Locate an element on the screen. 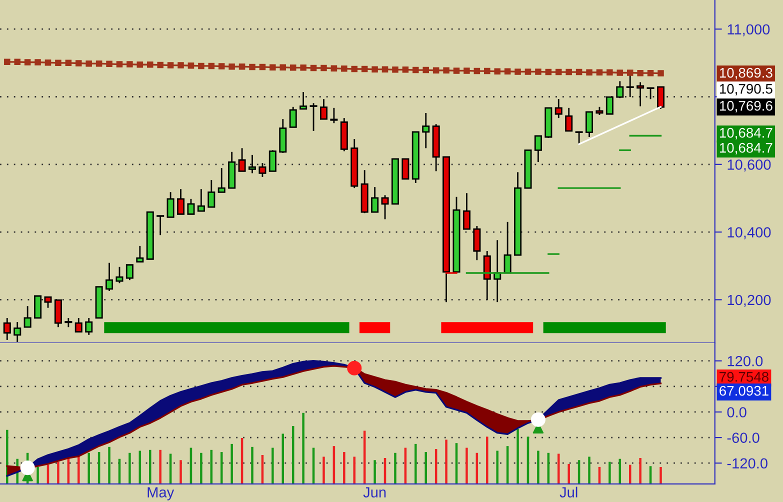 The width and height of the screenshot is (783, 502). x-tick-label: May is located at coordinates (161, 493).